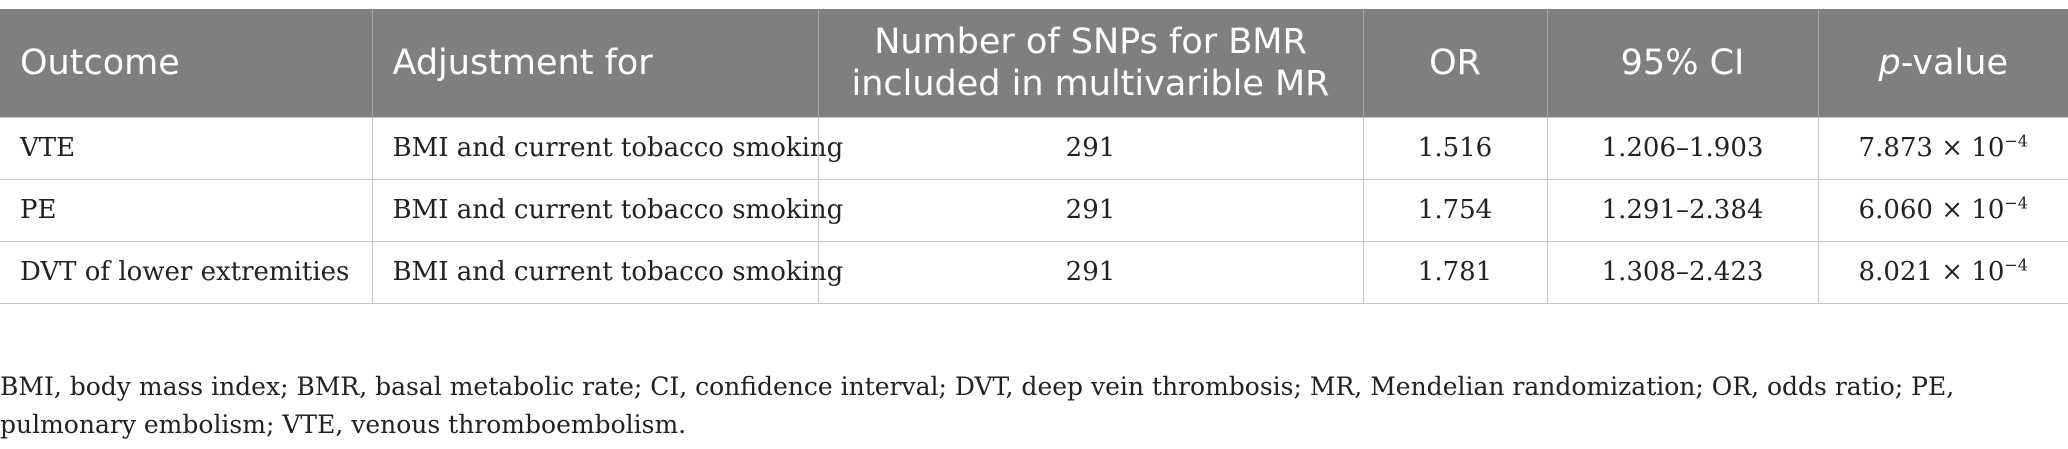  Describe the element at coordinates (1682, 209) in the screenshot. I see `cell-ci: 1.291–2.384` at that location.